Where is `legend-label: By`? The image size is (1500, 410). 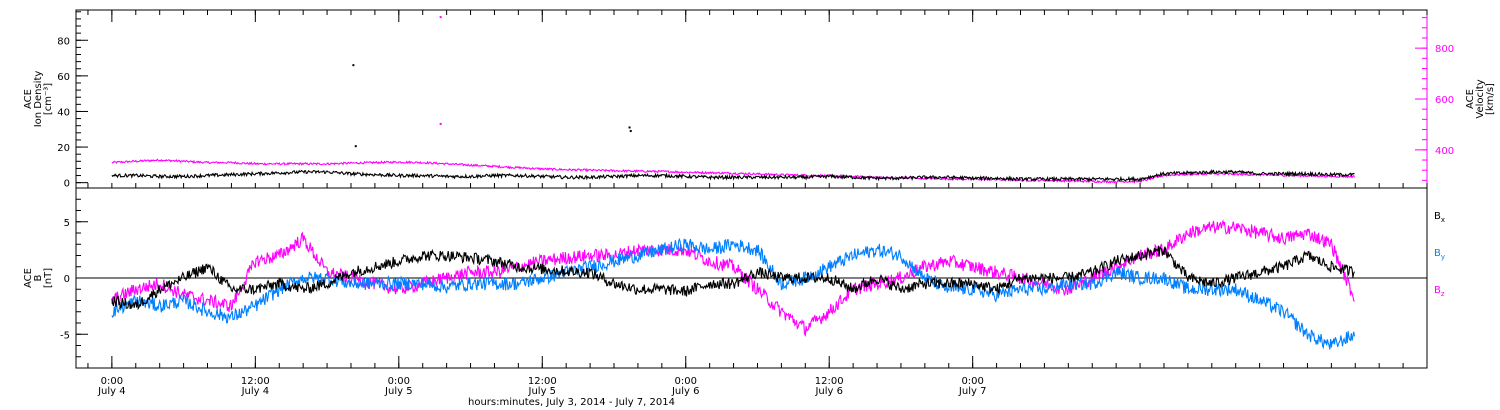
legend-label: By is located at coordinates (1439, 254).